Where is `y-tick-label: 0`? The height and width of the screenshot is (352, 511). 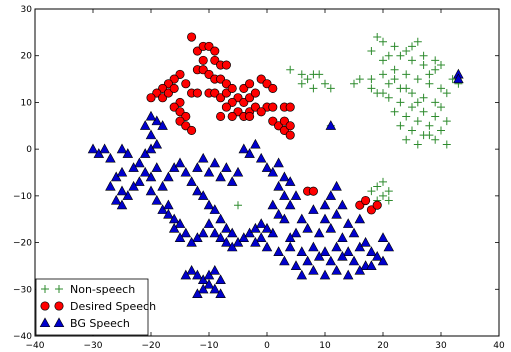 y-tick-label: 0 is located at coordinates (29, 150).